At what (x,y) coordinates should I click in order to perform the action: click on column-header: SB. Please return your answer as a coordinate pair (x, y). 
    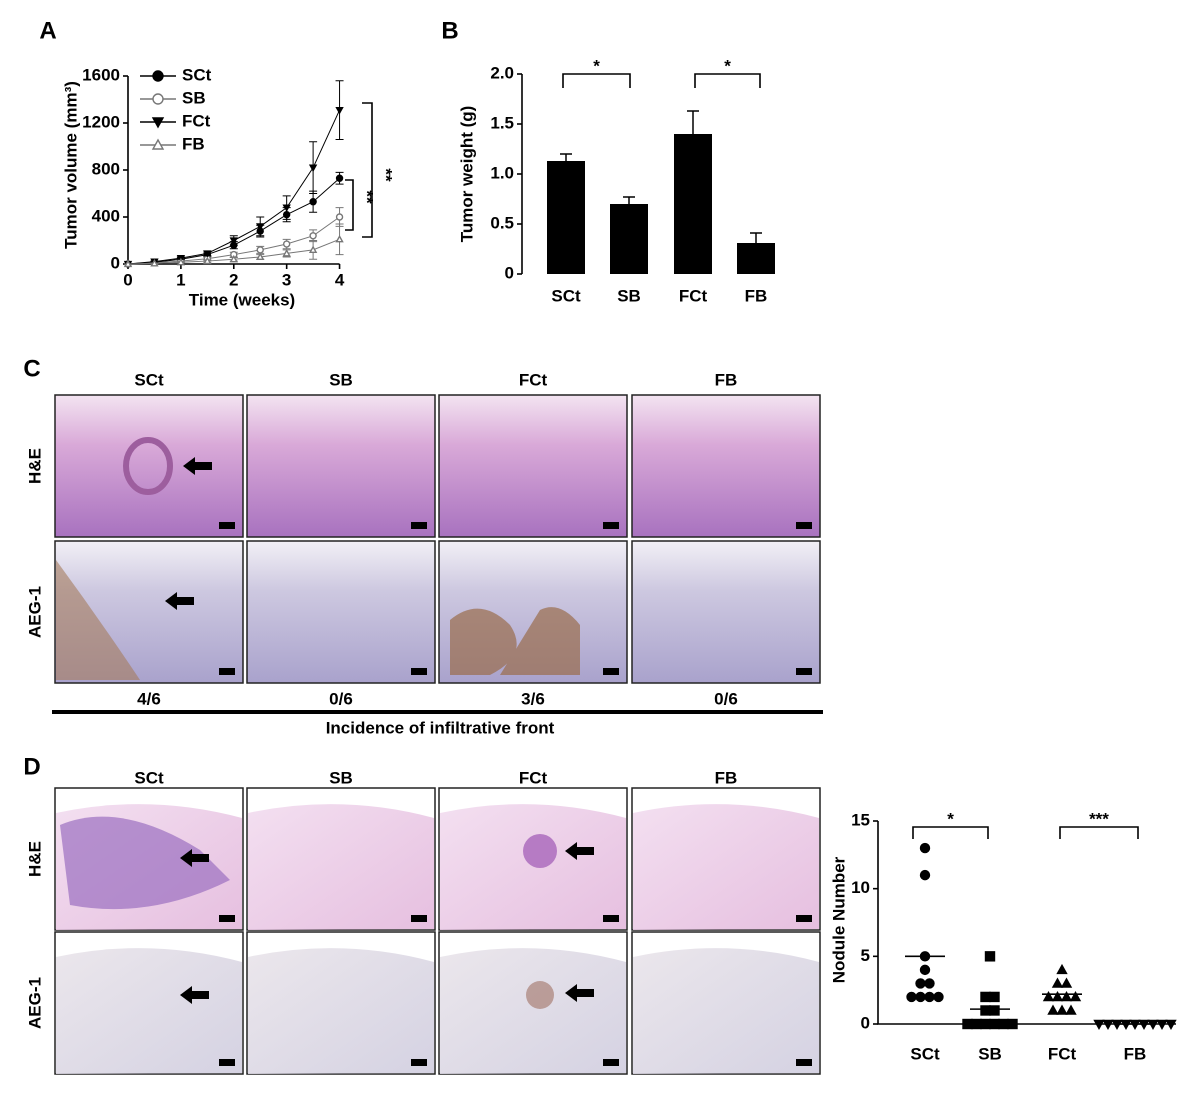
    Looking at the image, I should click on (341, 777).